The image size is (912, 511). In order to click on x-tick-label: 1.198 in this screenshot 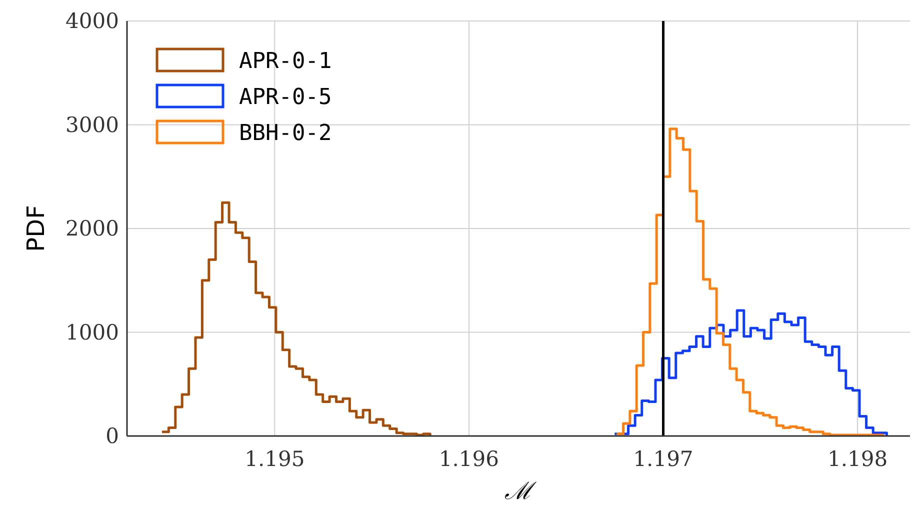, I will do `click(857, 459)`.